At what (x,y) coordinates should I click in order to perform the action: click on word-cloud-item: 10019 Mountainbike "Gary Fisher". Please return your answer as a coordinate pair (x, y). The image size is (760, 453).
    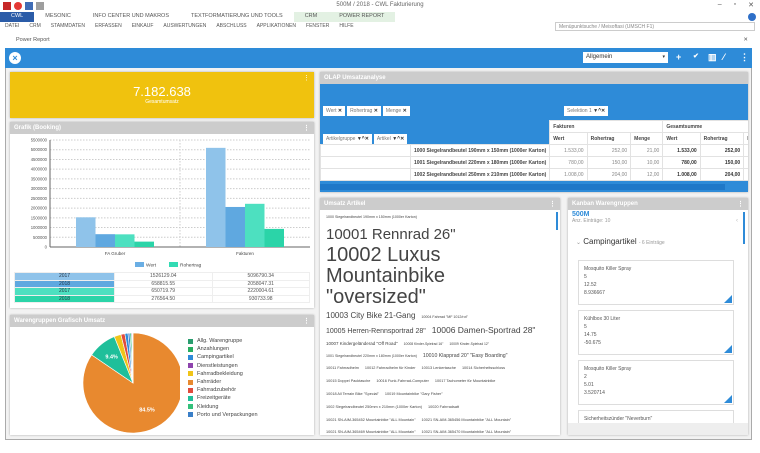
    Looking at the image, I should click on (413, 393).